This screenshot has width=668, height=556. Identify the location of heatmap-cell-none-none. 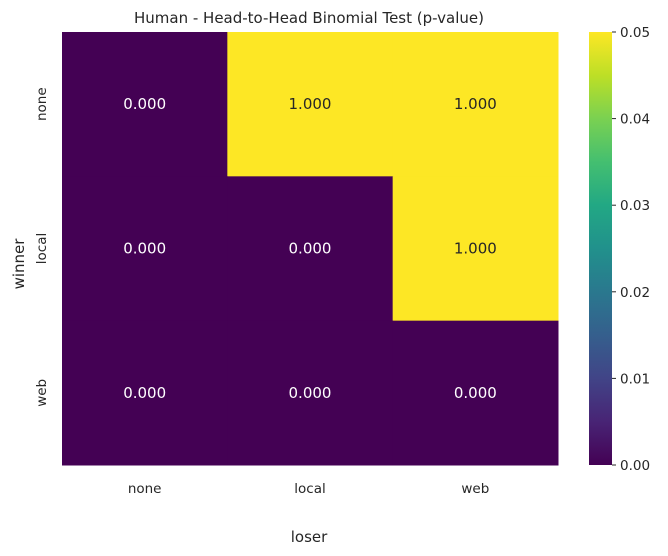
(145, 104).